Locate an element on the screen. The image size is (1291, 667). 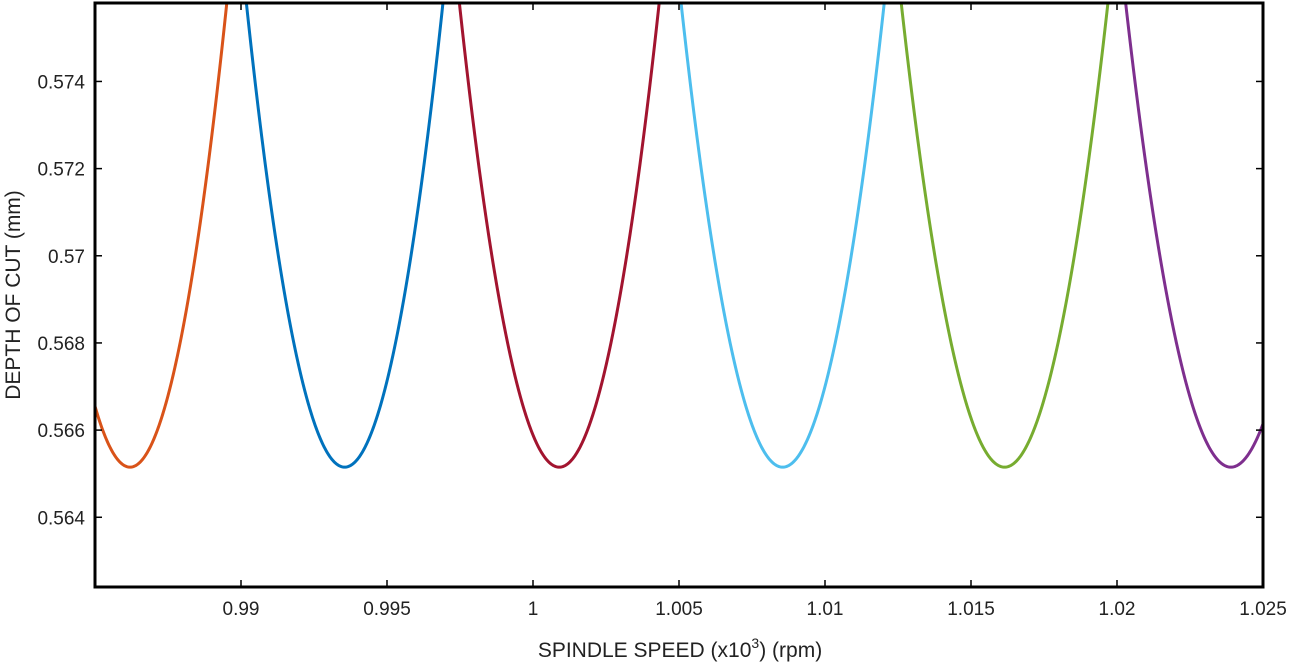
y-tick-label: 0.574 is located at coordinates (61, 82).